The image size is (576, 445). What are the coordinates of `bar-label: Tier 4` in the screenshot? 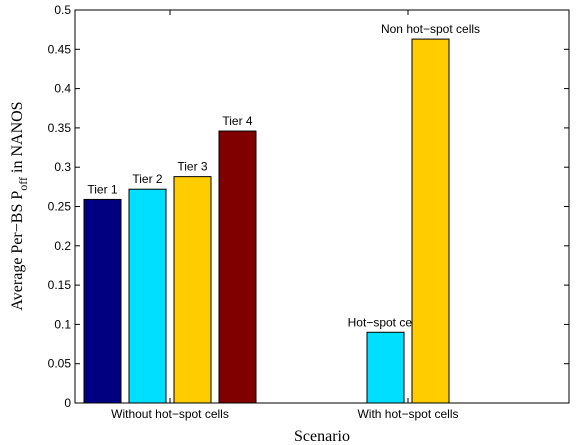 It's located at (237, 121).